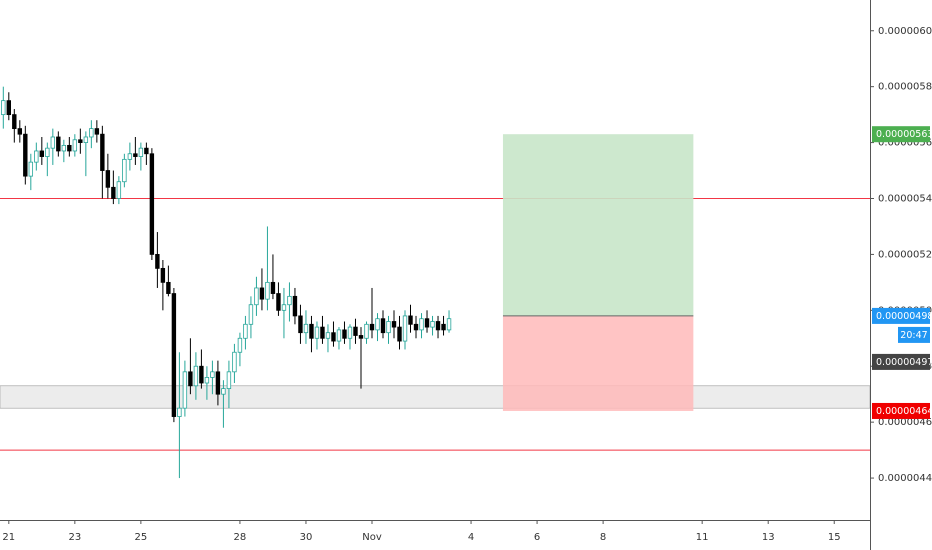 Image resolution: width=932 pixels, height=550 pixels. Describe the element at coordinates (306, 537) in the screenshot. I see `x-tick-label: 30` at that location.